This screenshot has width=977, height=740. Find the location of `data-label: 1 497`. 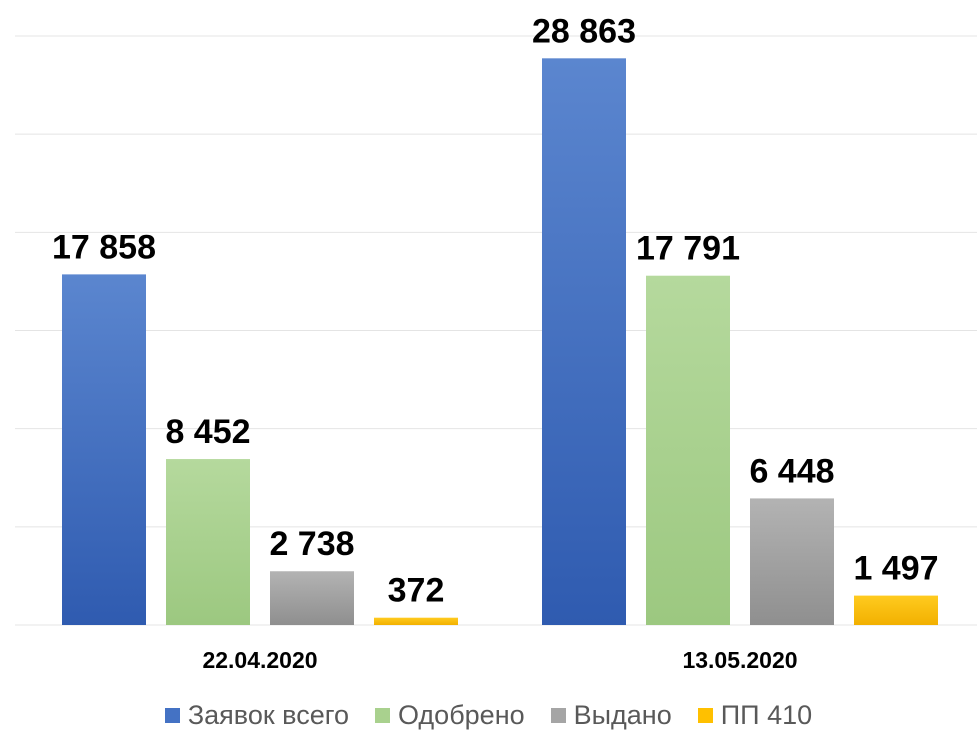

data-label: 1 497 is located at coordinates (895, 569).